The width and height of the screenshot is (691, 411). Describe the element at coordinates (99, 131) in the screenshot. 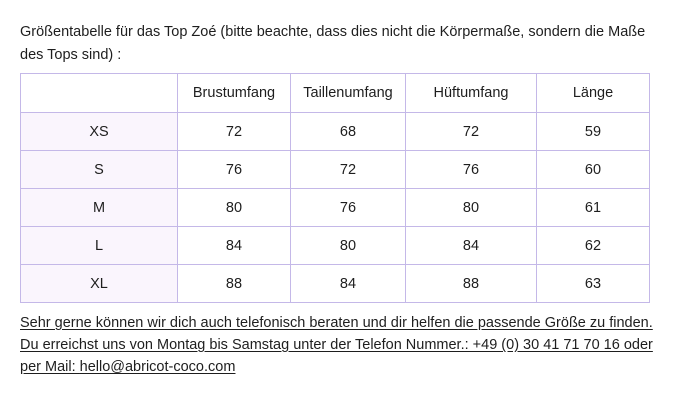

I see `size-label-cell: XS` at that location.